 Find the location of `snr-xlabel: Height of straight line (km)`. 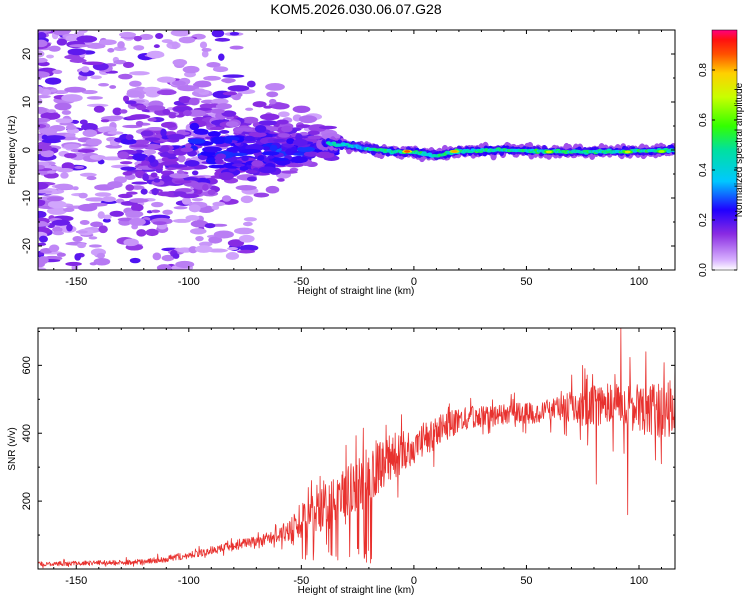

snr-xlabel: Height of straight line (km) is located at coordinates (356, 590).